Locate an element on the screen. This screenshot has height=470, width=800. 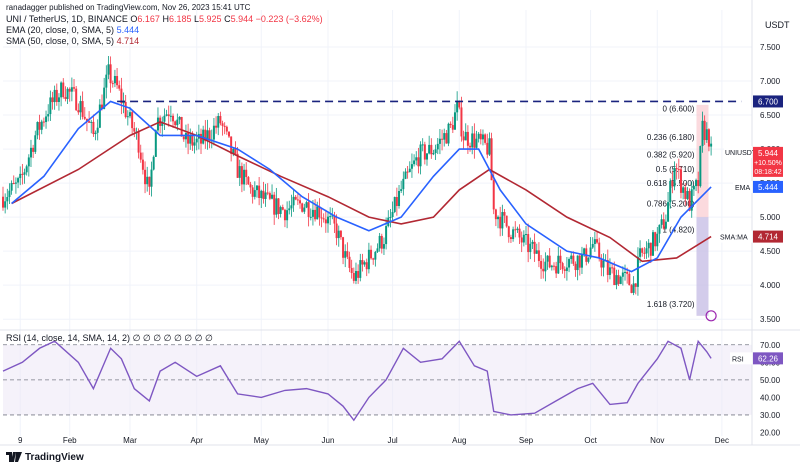
ohlc-o-label: O is located at coordinates (134, 19).